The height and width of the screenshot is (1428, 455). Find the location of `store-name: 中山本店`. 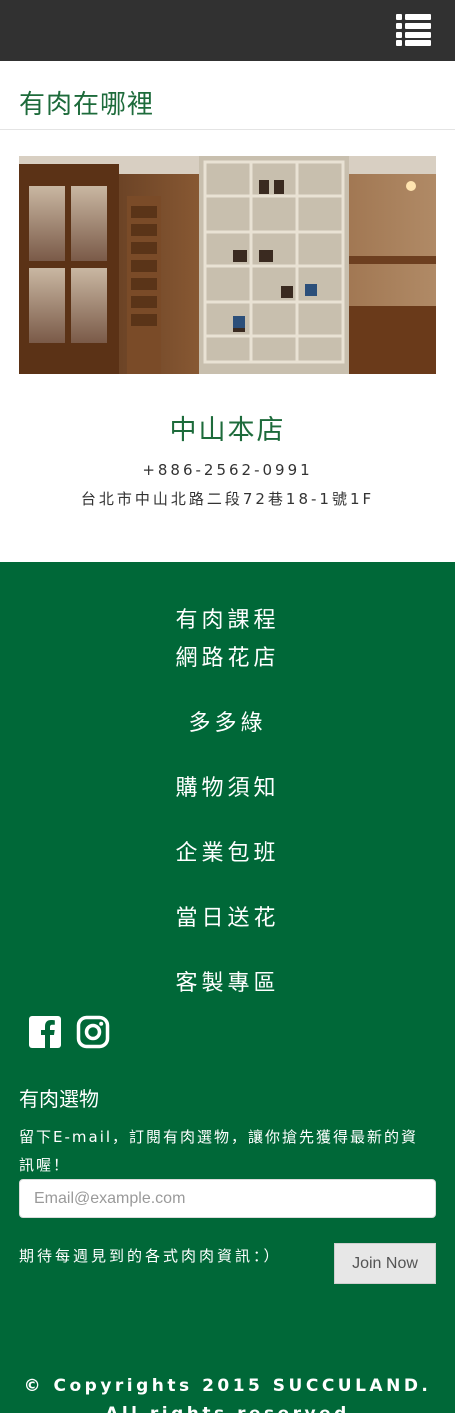

store-name: 中山本店 is located at coordinates (227, 430).